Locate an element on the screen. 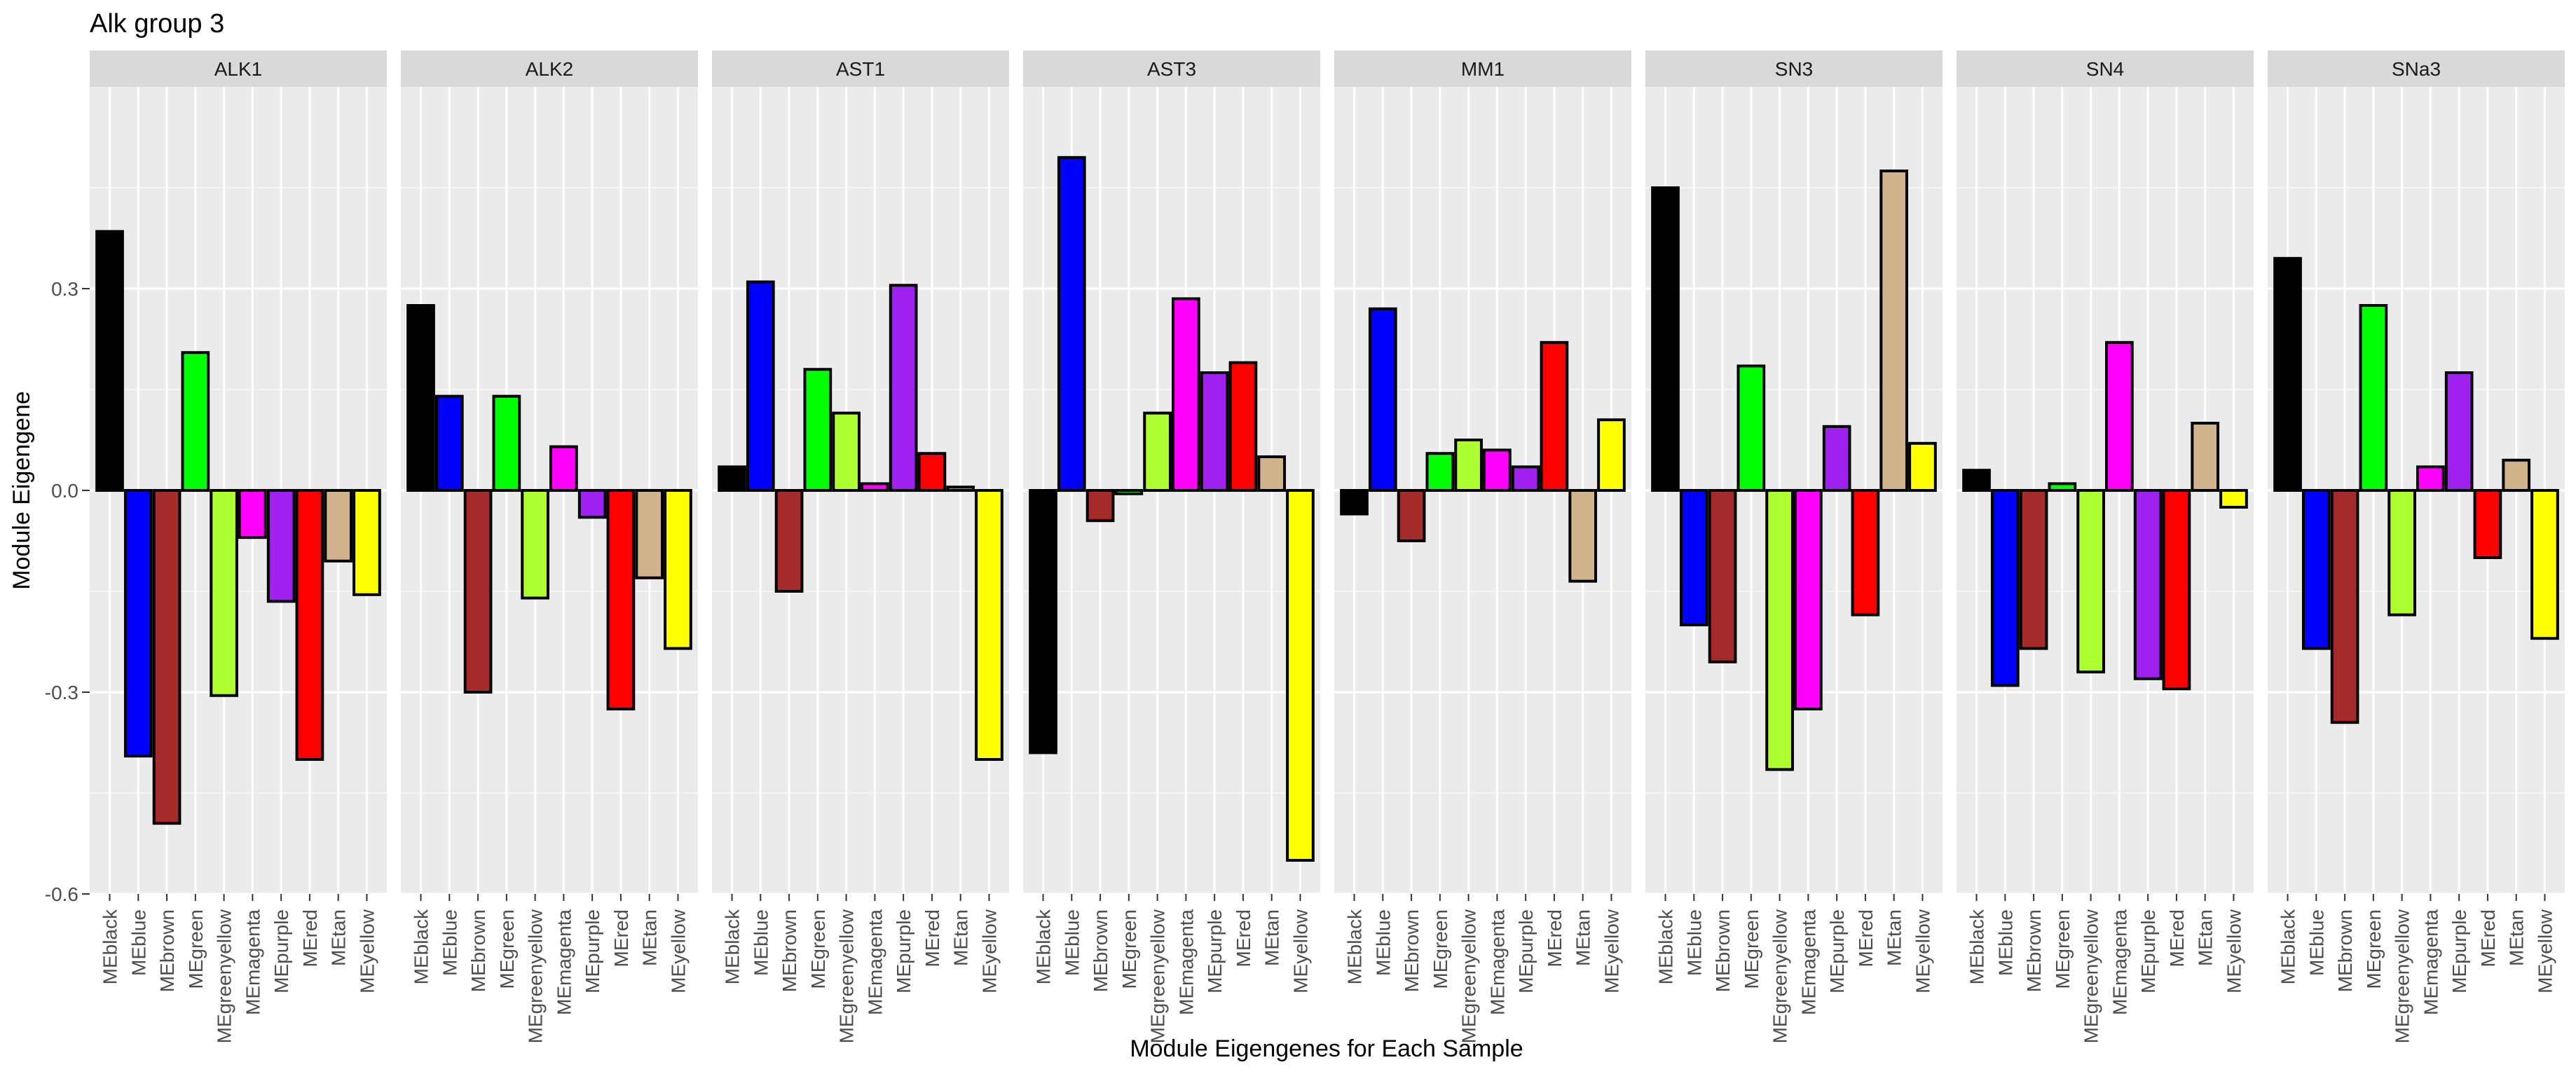 The image size is (2576, 1074). bar-alk1-megreen is located at coordinates (196, 422).